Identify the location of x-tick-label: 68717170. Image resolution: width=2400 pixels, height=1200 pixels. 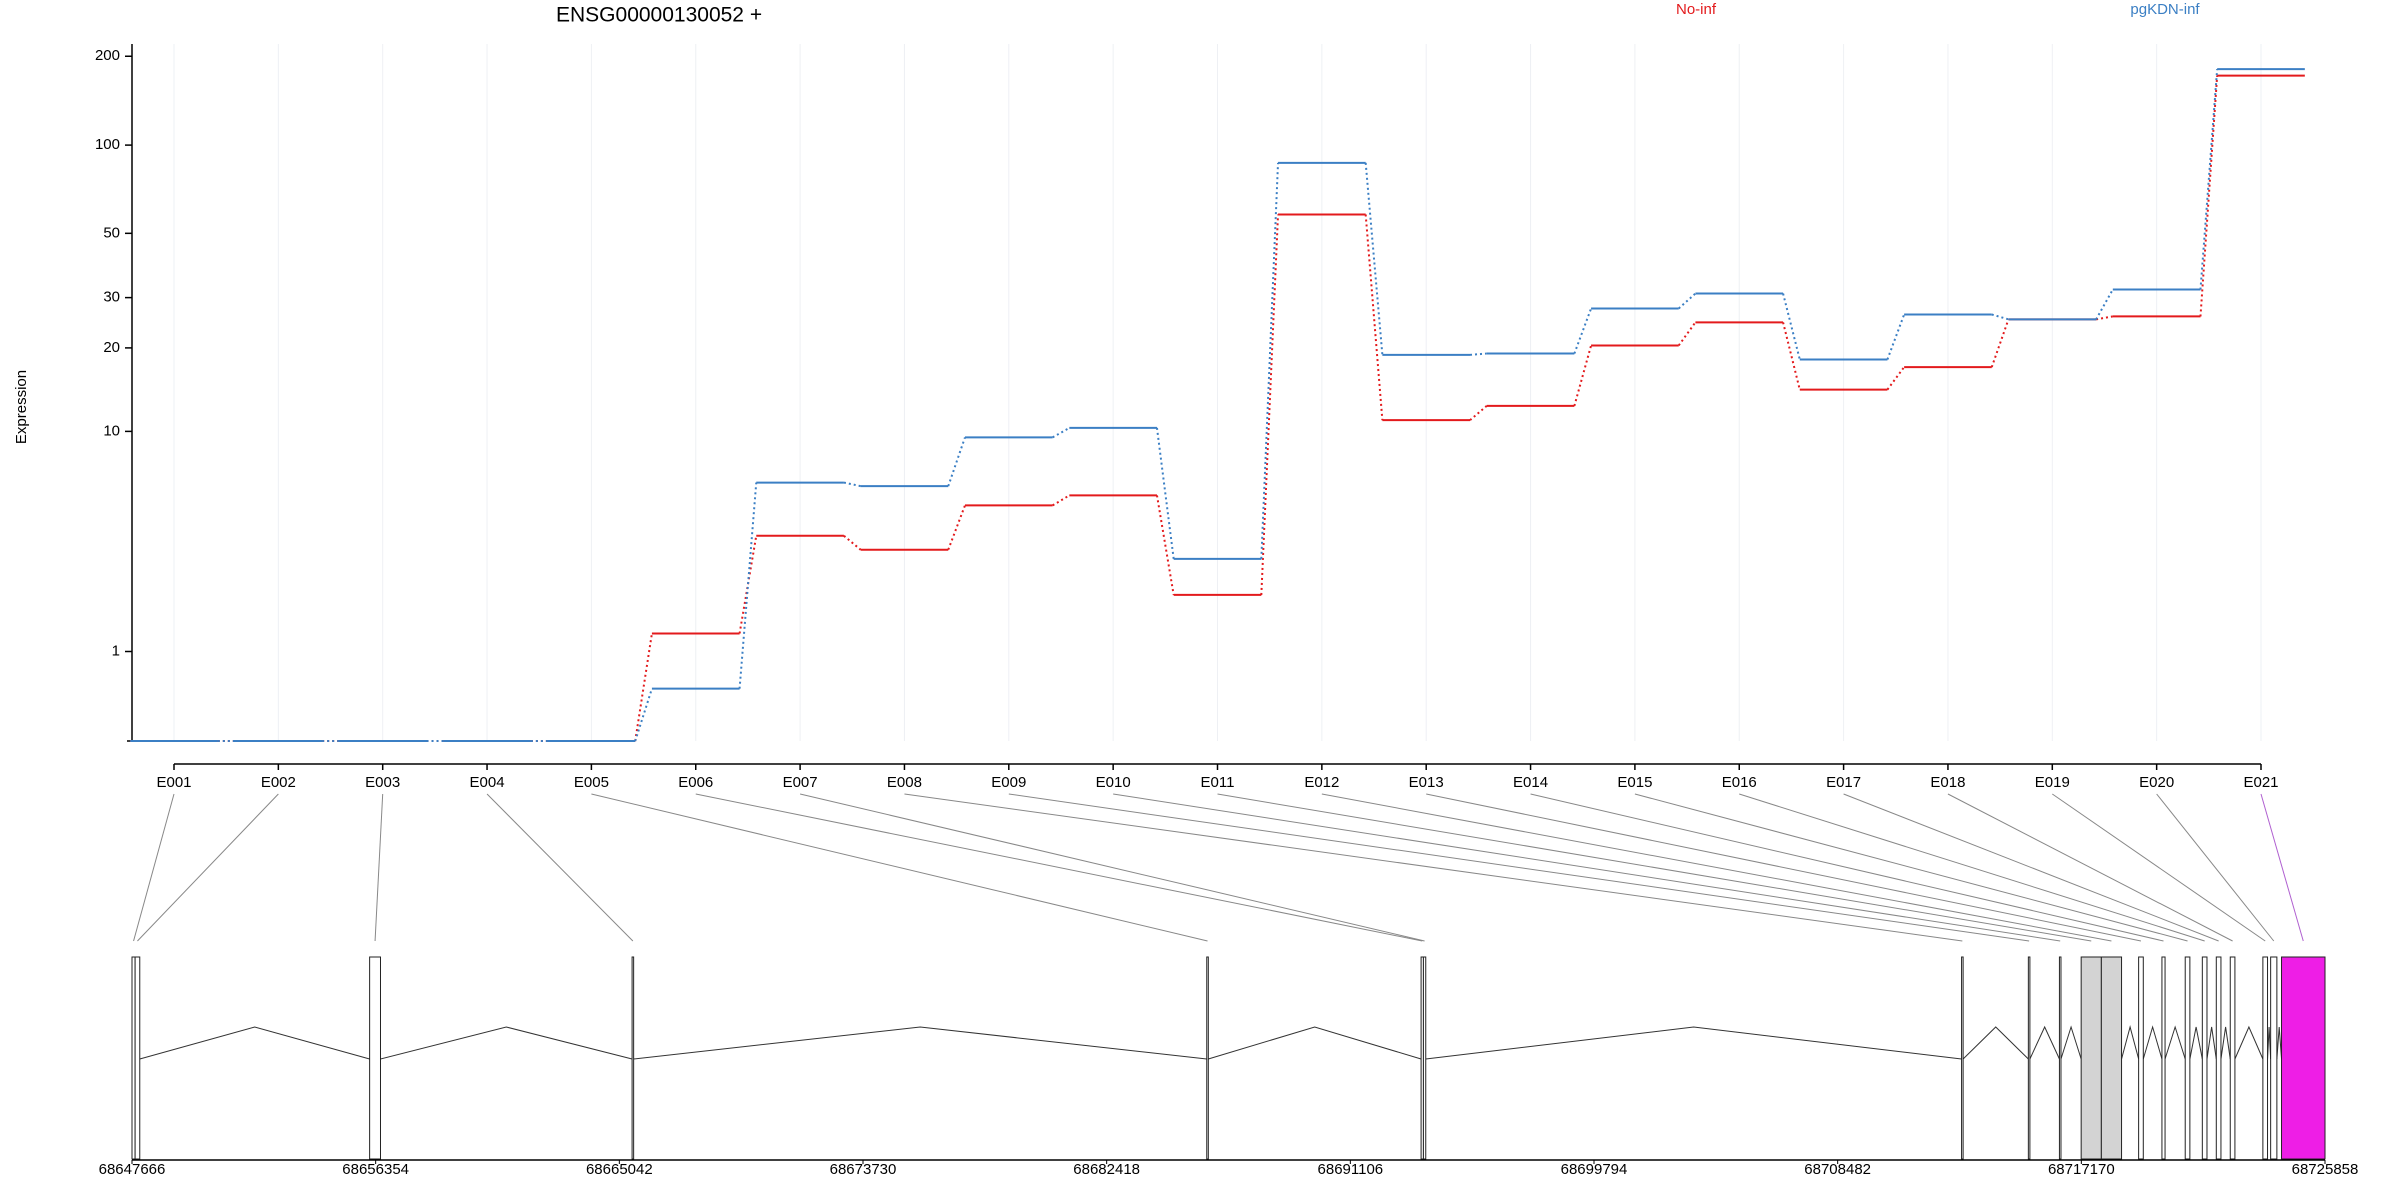
(2081, 1169).